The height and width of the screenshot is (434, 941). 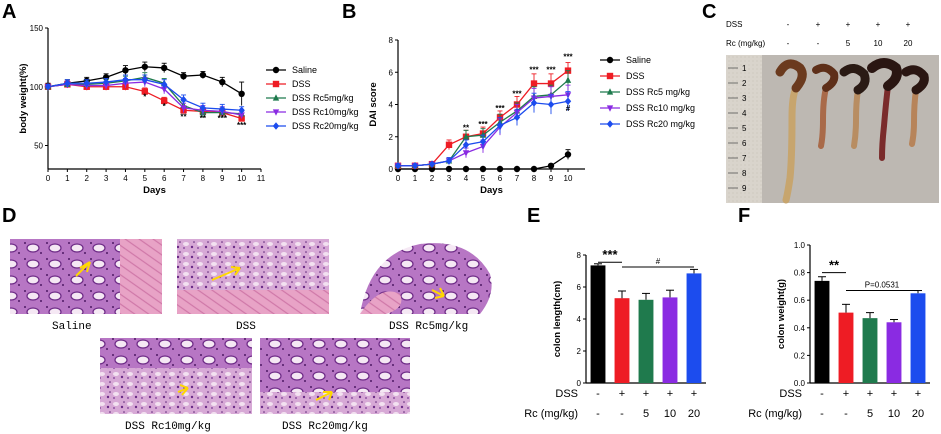 What do you see at coordinates (325, 112) in the screenshot?
I see `legend-label: DSS Rc10mg/kg` at bounding box center [325, 112].